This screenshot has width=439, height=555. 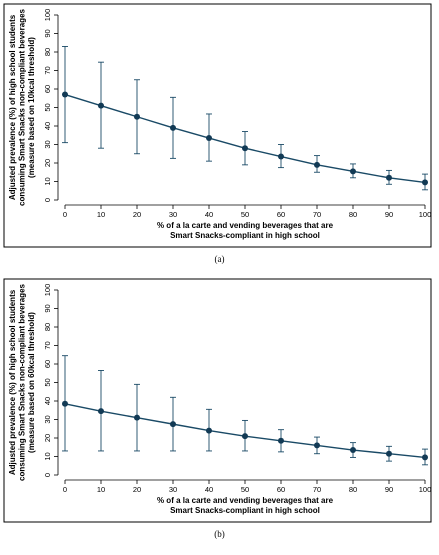 I want to click on y-axis-label-line: (measure based on 60kcal threshold), so click(x=31, y=382).